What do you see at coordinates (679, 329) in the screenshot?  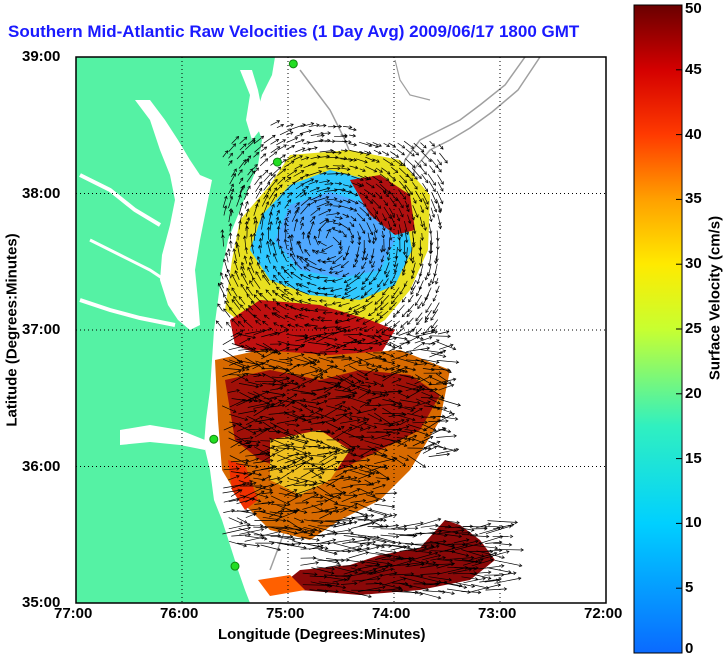 I see `colorbar-ticks` at bounding box center [679, 329].